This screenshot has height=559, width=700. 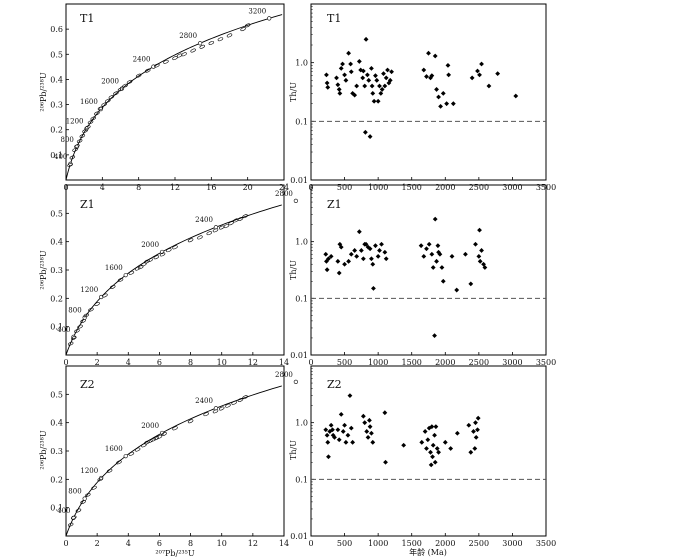 What do you see at coordinates (293, 270) in the screenshot?
I see `thu-ylabel-z1: Th/U` at bounding box center [293, 270].